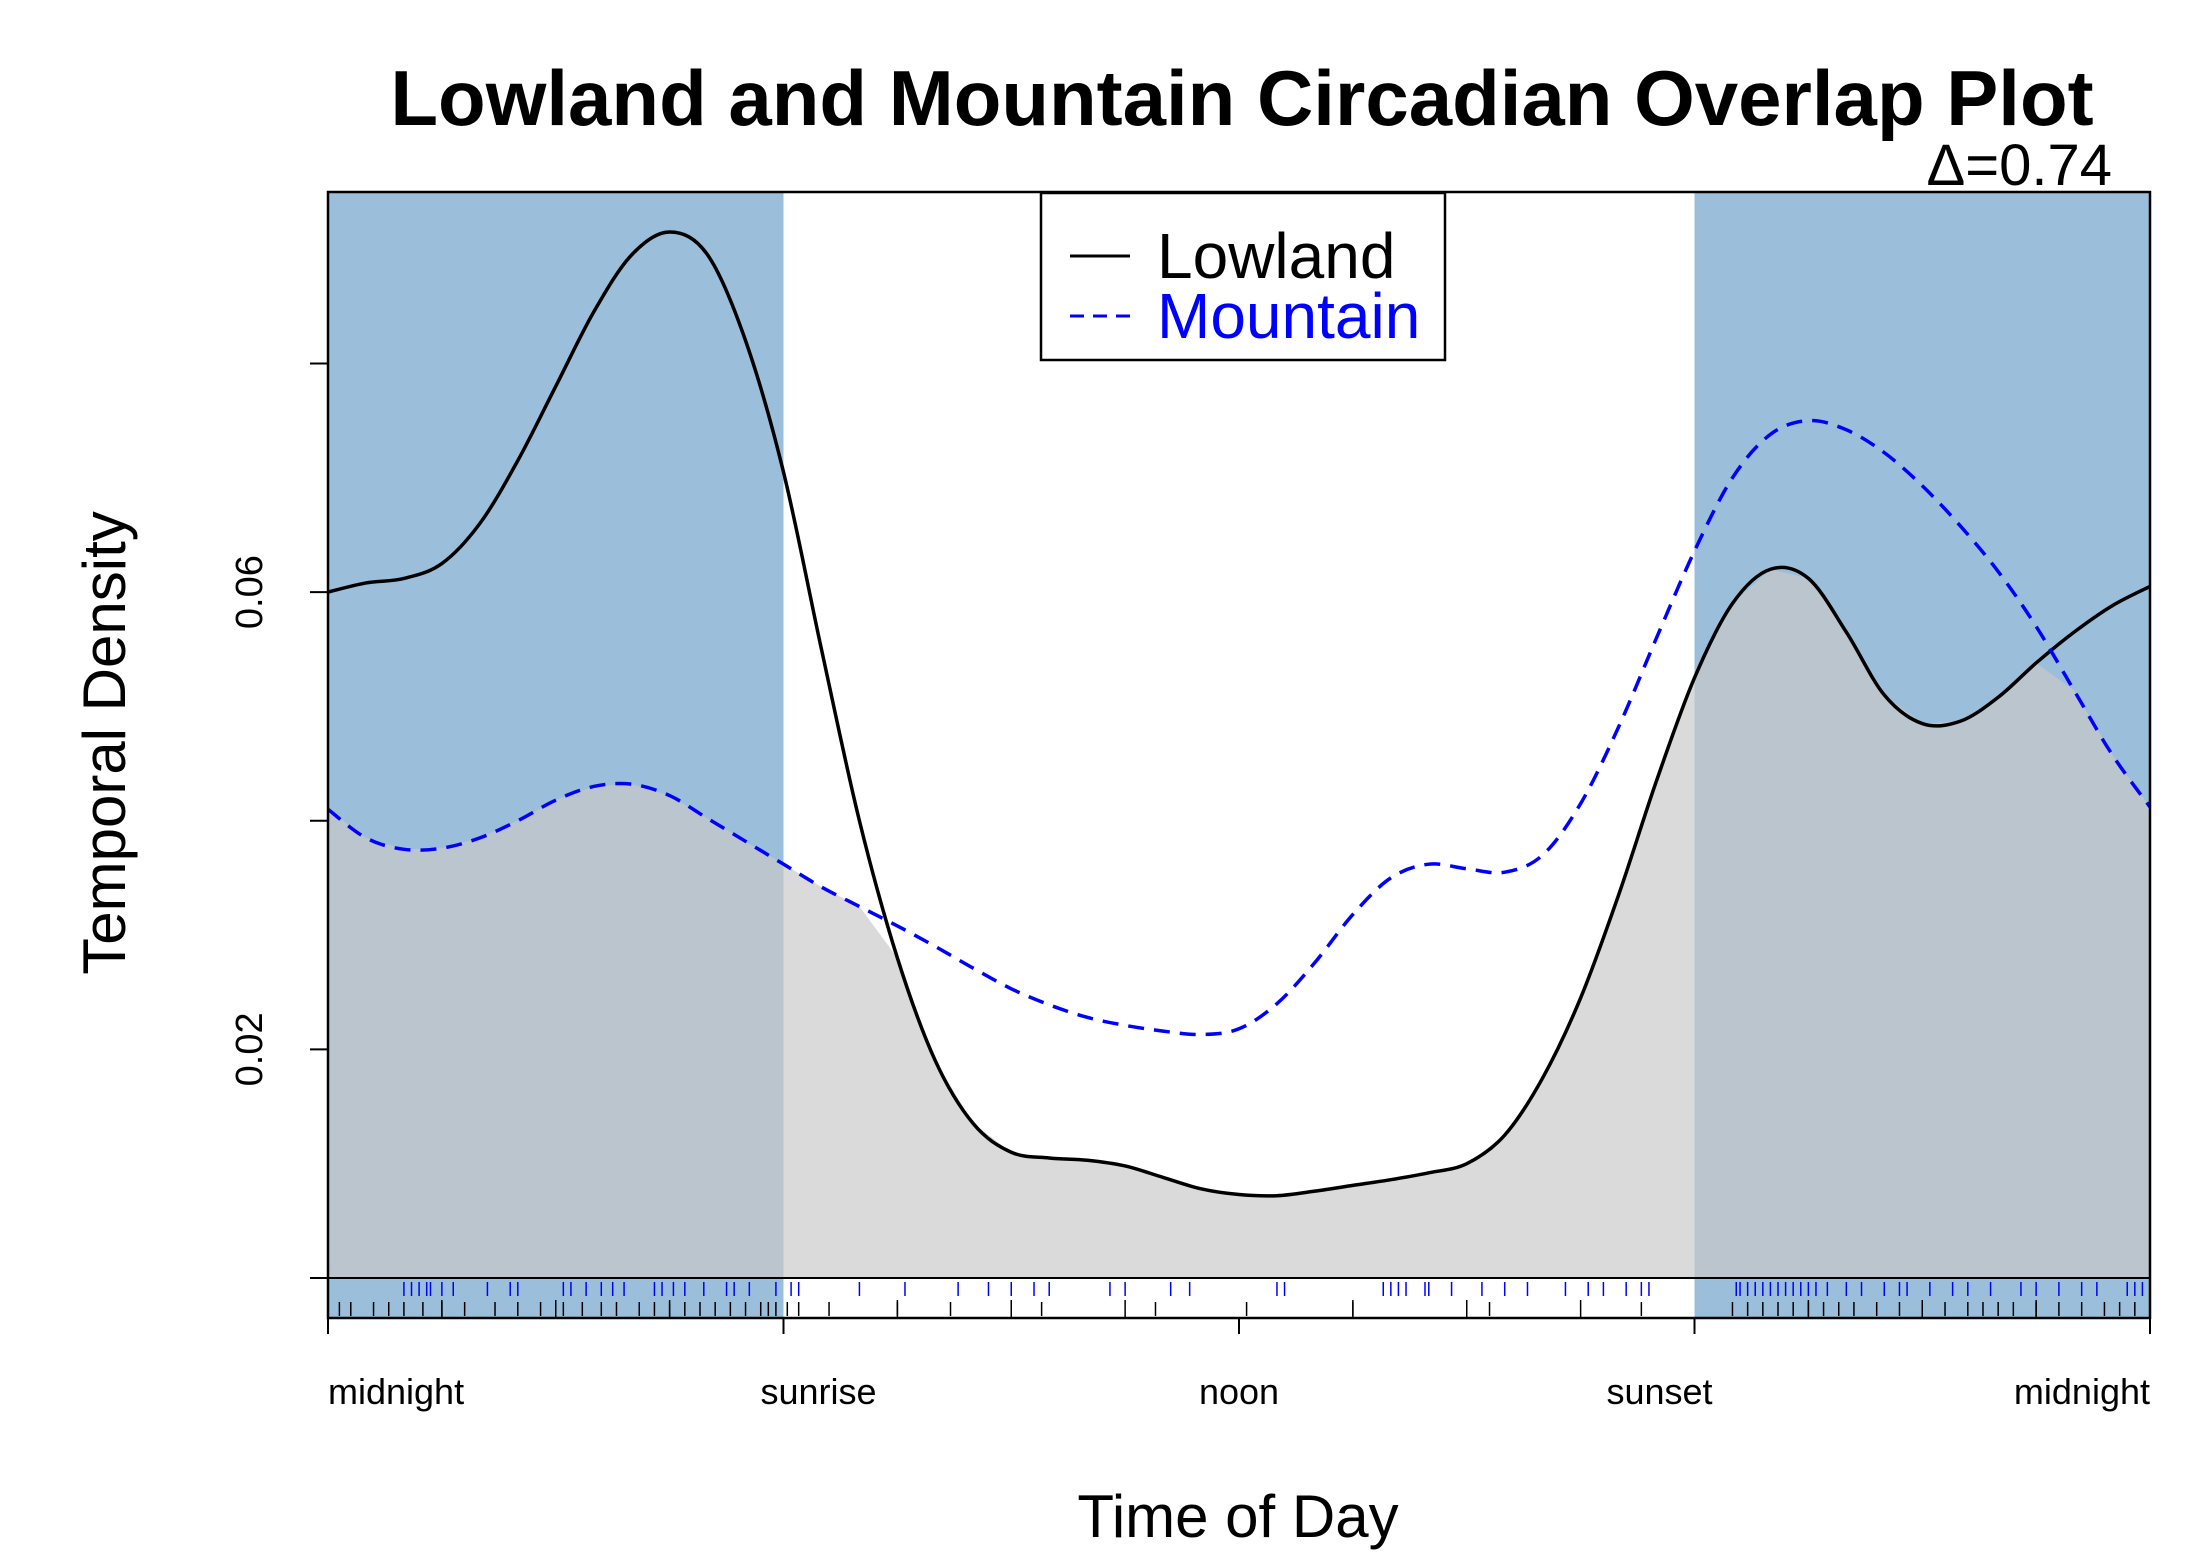 The width and height of the screenshot is (2212, 1562). I want to click on x-tick-label-1: sunrise, so click(818, 1391).